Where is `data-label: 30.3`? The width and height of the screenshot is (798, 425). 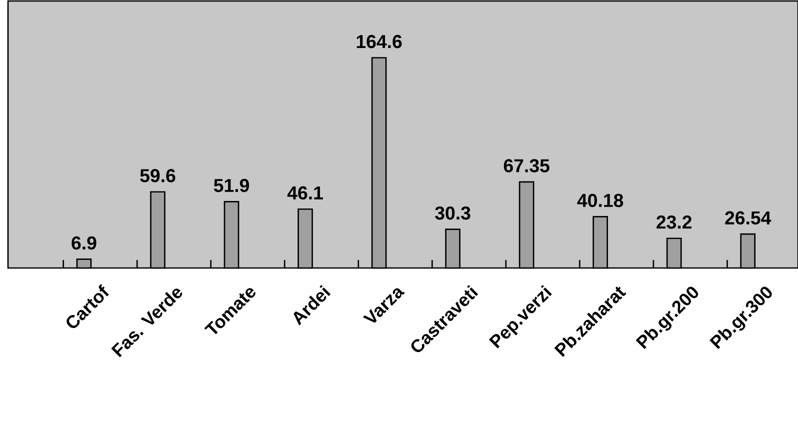 data-label: 30.3 is located at coordinates (452, 213).